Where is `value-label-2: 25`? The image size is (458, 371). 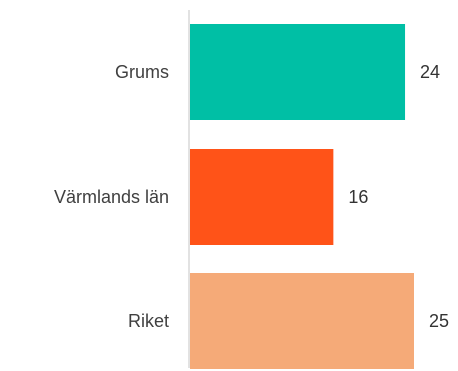
value-label-2: 25 is located at coordinates (439, 321).